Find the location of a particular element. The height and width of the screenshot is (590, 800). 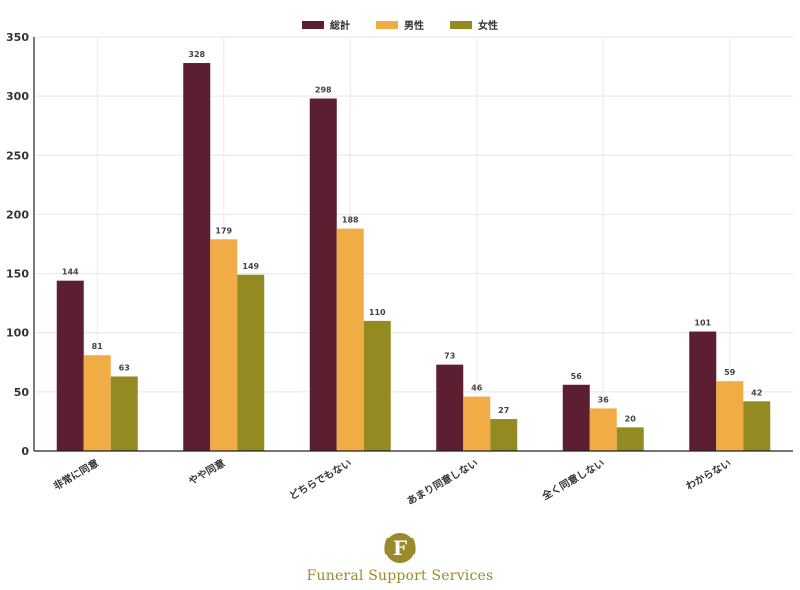

data-label: 144 is located at coordinates (70, 272).